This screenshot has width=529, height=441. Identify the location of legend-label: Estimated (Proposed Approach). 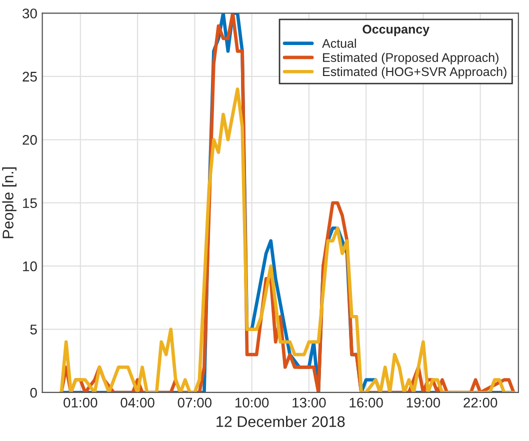
(410, 58).